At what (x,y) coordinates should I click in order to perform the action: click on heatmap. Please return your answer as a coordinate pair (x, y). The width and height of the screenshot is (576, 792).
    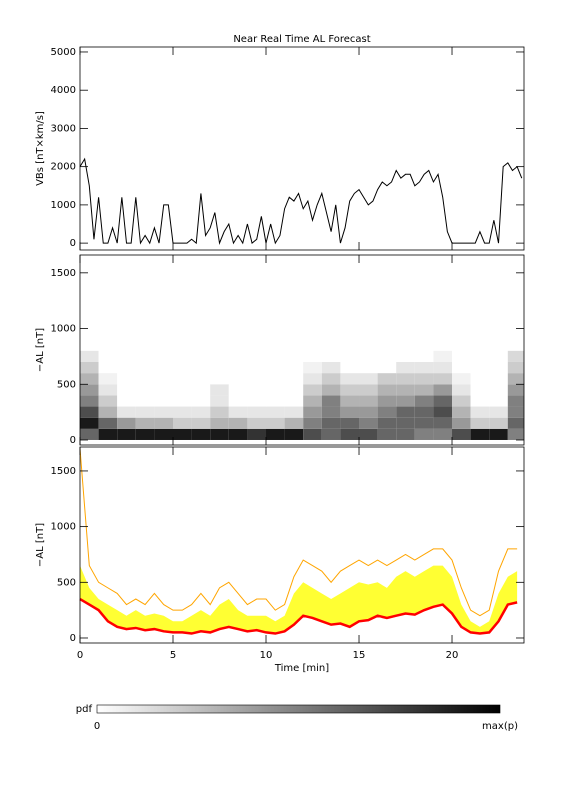
    Looking at the image, I should click on (302, 395).